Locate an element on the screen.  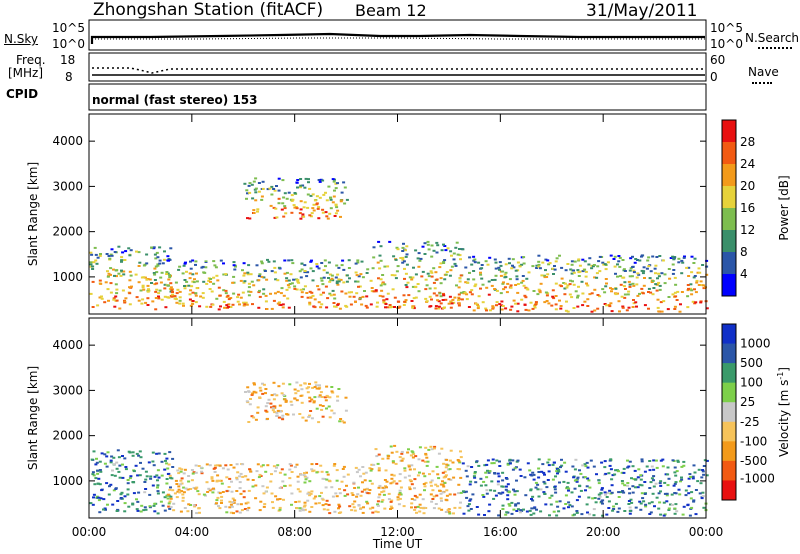
power-ytick-label: 4000 is located at coordinates (67, 141).